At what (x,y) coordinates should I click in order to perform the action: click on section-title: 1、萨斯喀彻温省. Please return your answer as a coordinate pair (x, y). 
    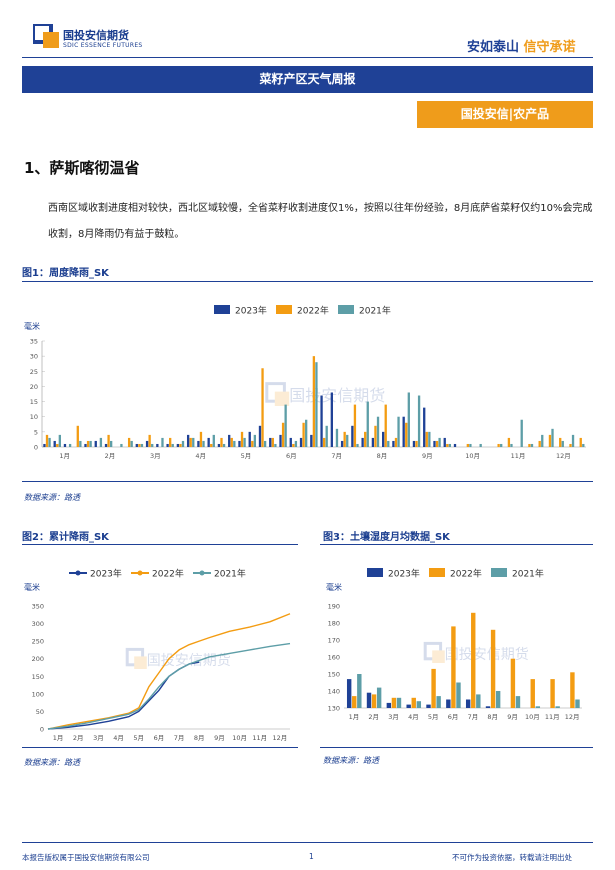
    Looking at the image, I should click on (82, 168).